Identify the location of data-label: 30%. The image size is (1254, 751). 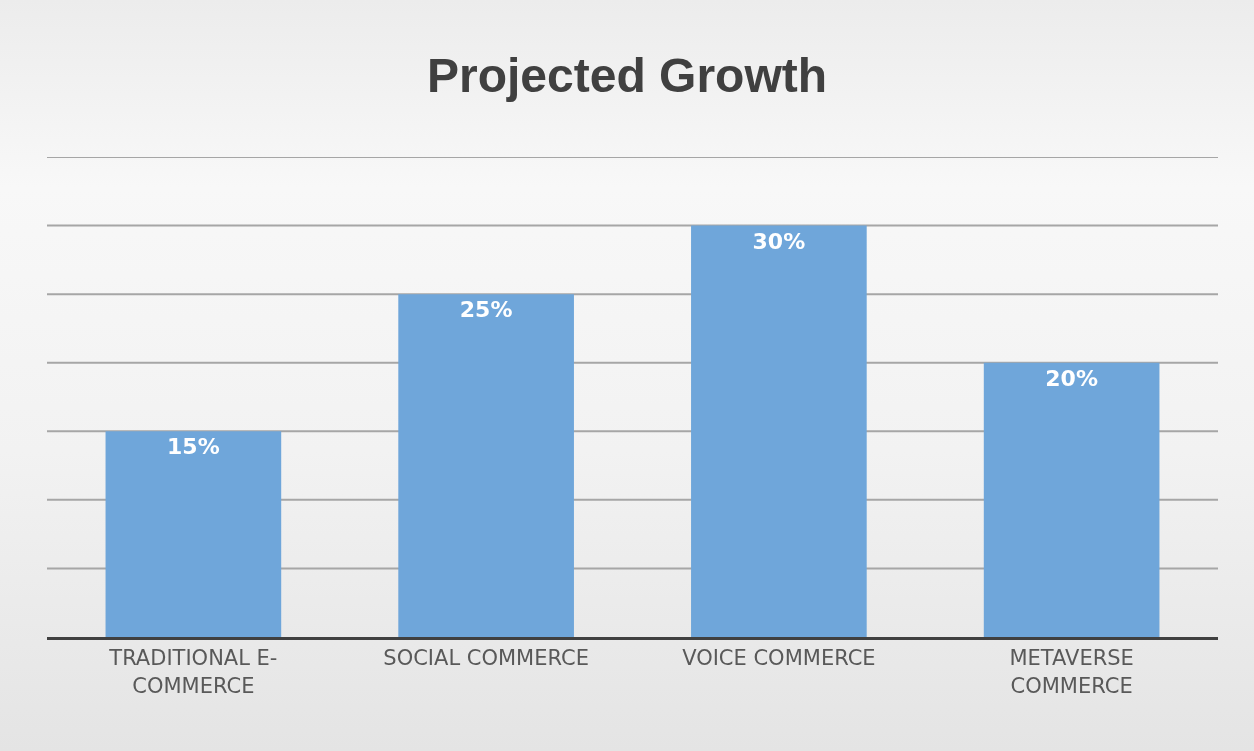
(779, 241).